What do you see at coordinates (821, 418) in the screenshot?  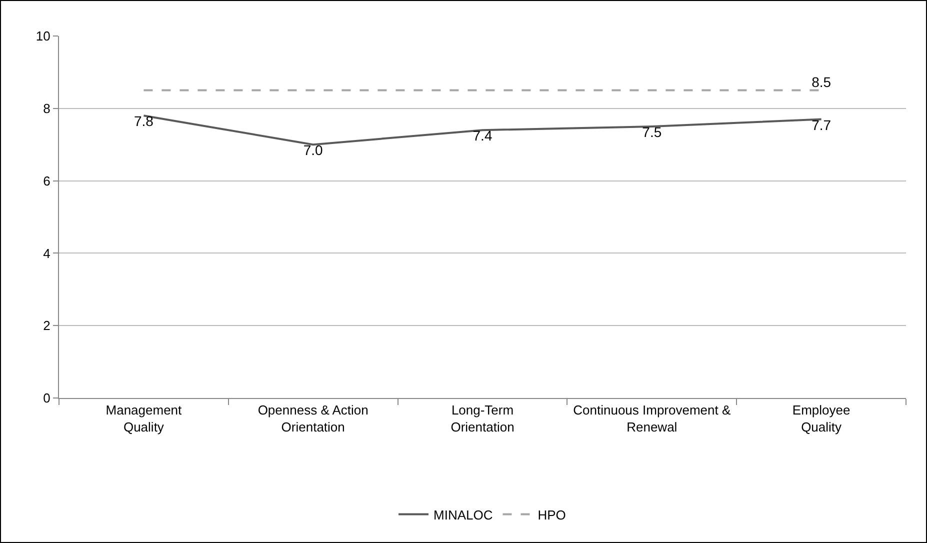 I see `x-tick-label: Employee Quality` at bounding box center [821, 418].